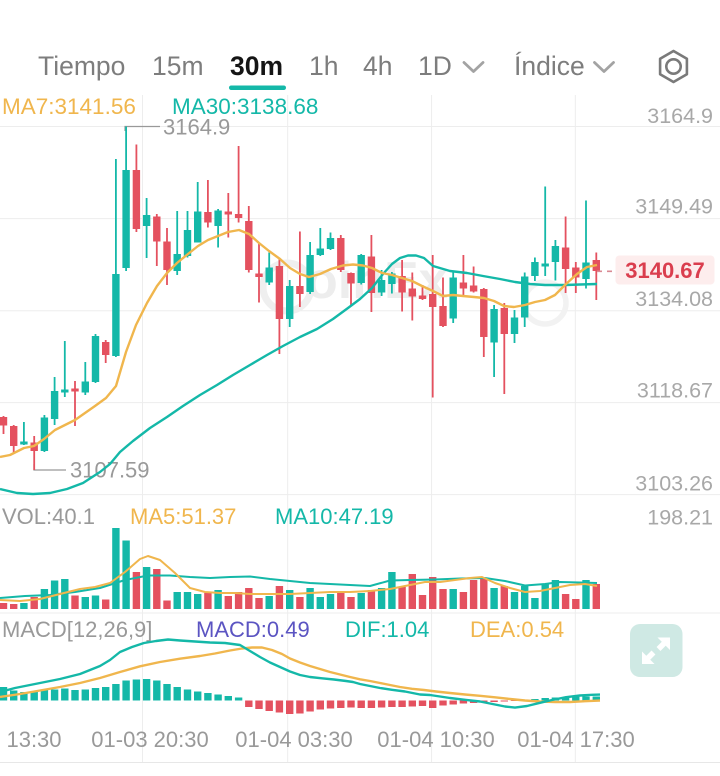 The image size is (720, 776). Describe the element at coordinates (549, 66) in the screenshot. I see `svg-text: Índice` at that location.